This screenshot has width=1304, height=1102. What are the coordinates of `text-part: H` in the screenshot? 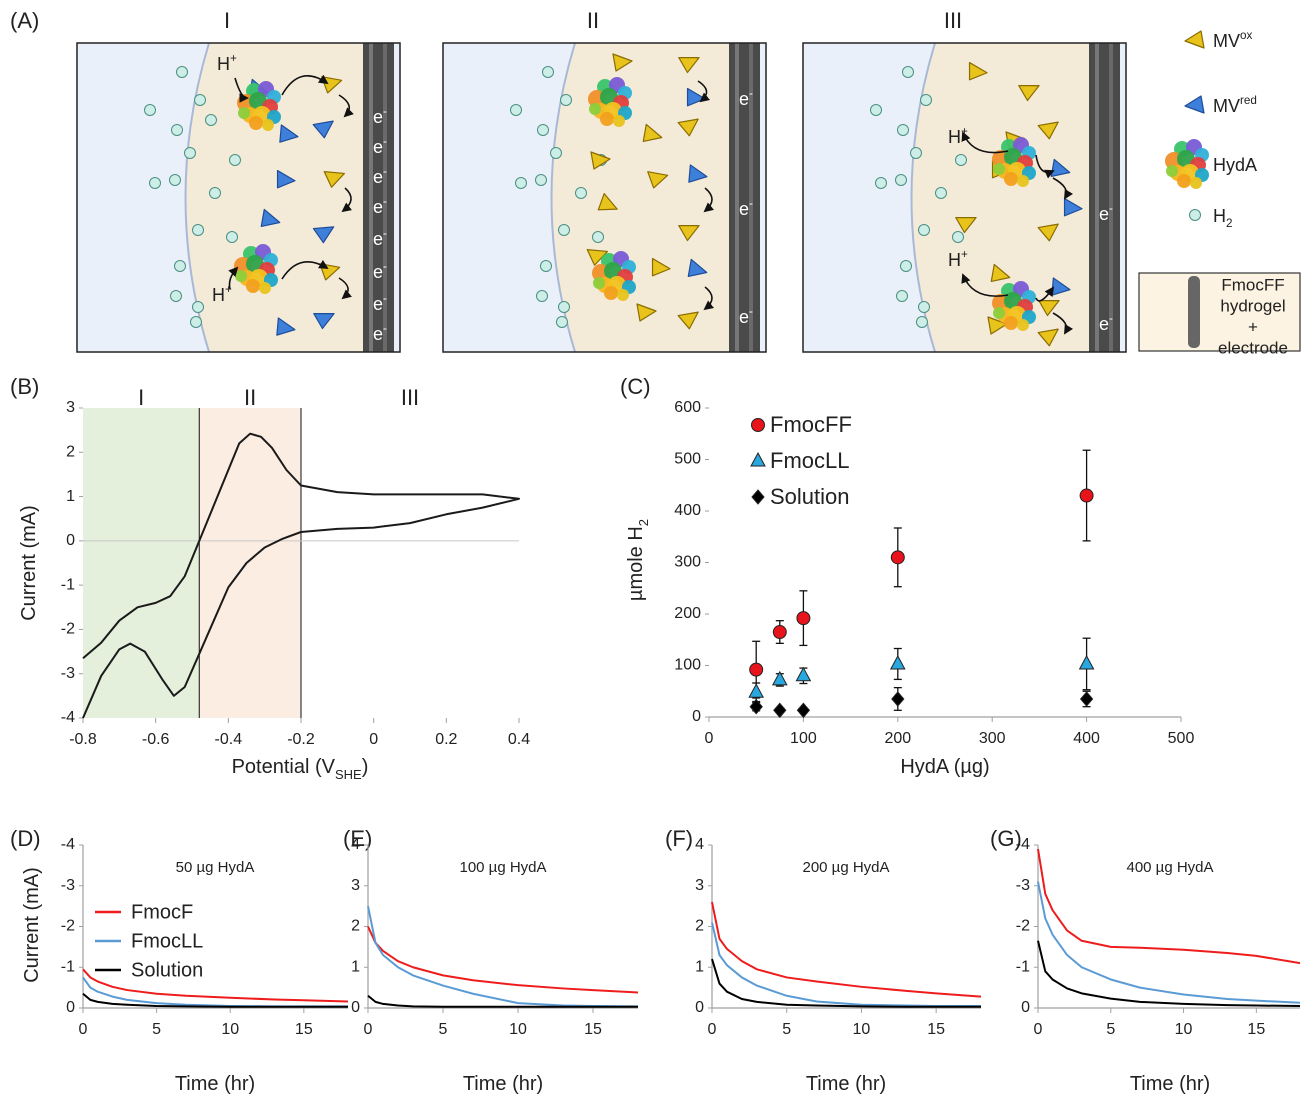 It's located at (1219, 216).